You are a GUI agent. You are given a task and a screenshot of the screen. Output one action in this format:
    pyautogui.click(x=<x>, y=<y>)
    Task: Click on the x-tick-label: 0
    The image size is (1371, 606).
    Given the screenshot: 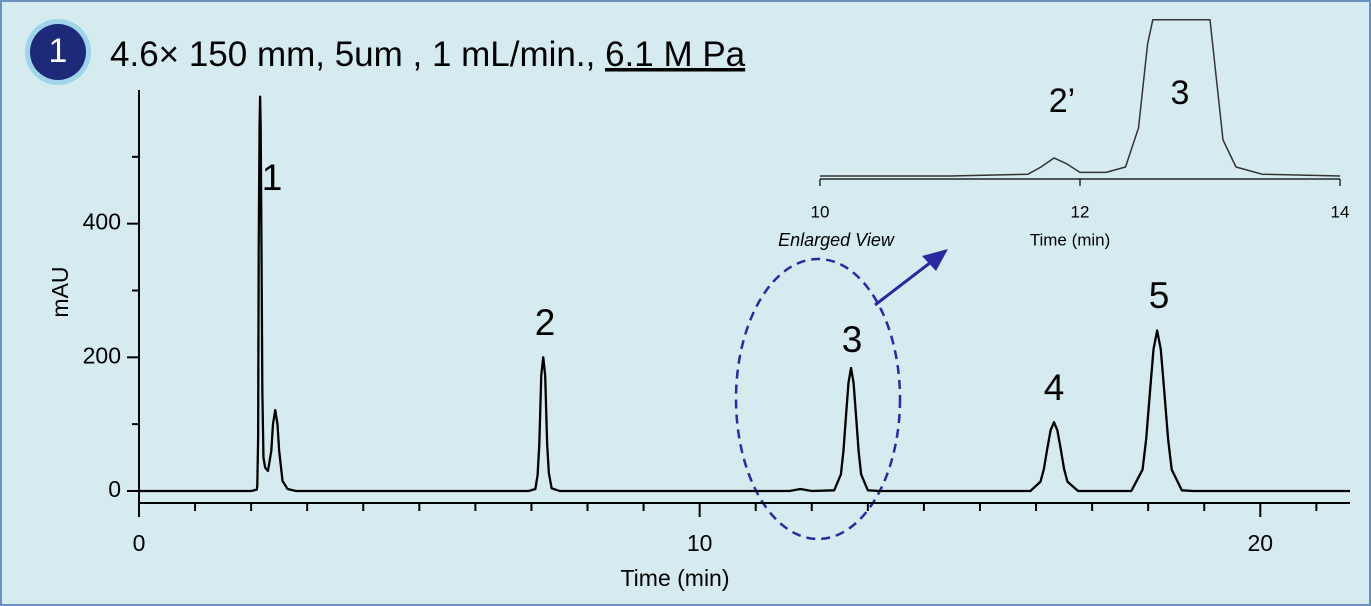 What is the action you would take?
    pyautogui.click(x=139, y=543)
    